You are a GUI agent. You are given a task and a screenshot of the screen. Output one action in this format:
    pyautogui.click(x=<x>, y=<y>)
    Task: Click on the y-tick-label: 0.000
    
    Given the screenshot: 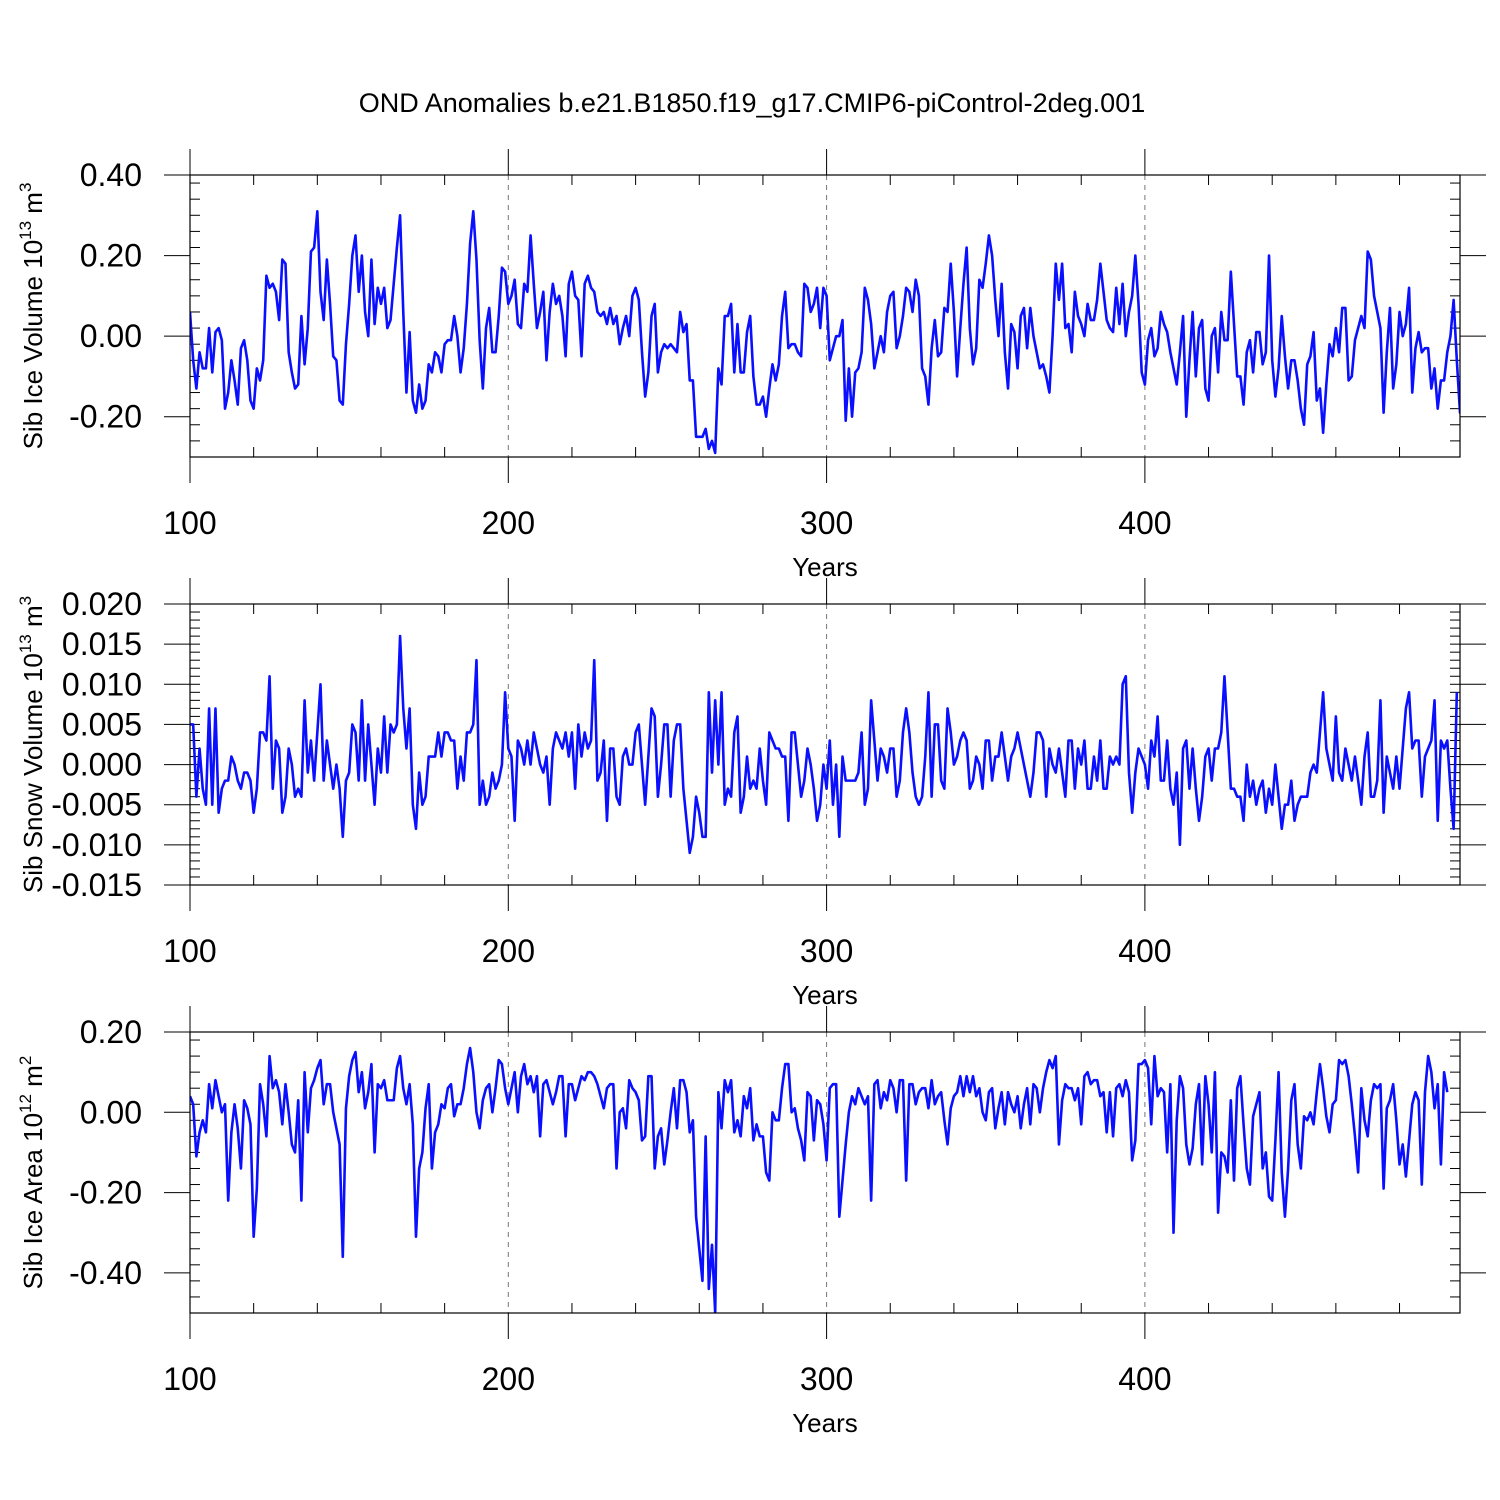 What is the action you would take?
    pyautogui.click(x=102, y=765)
    